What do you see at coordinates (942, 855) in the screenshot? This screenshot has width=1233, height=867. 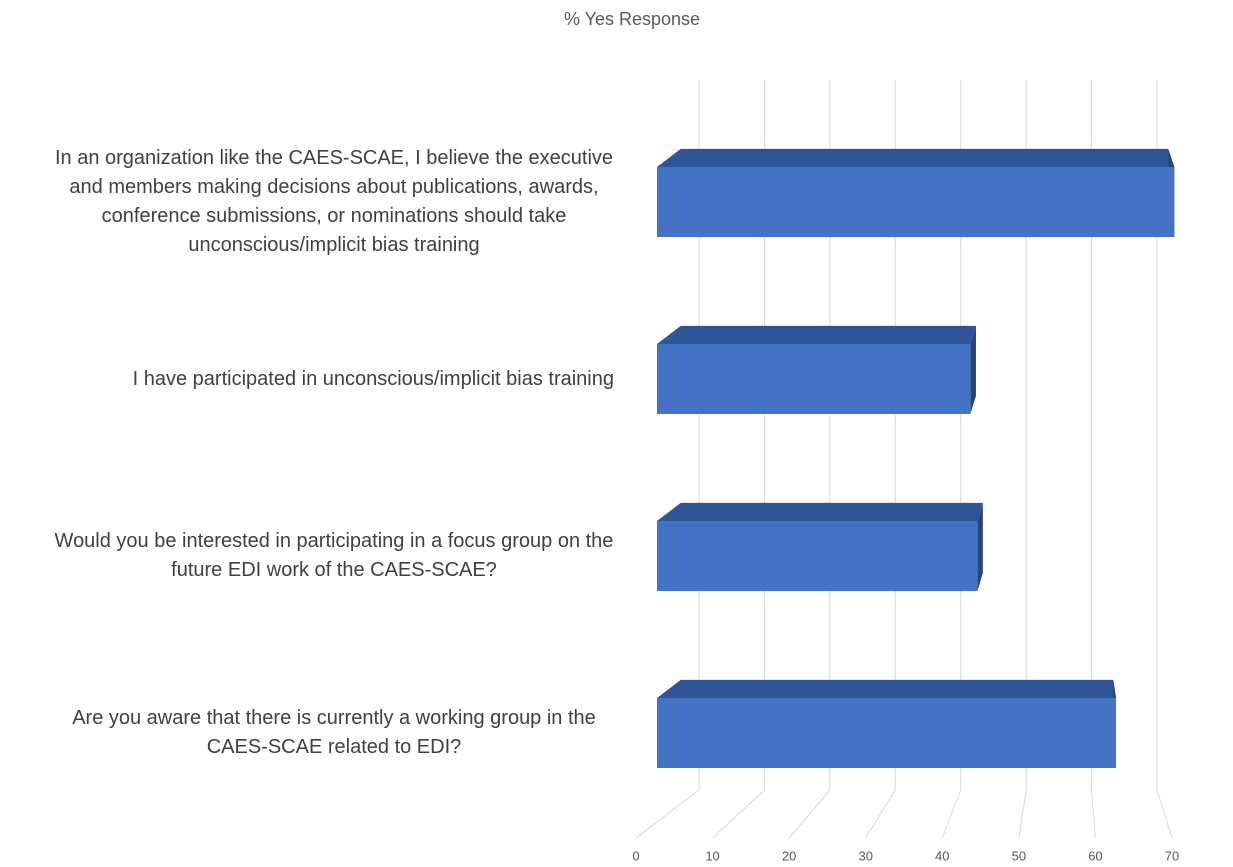 I see `x-tick-label: 40` at bounding box center [942, 855].